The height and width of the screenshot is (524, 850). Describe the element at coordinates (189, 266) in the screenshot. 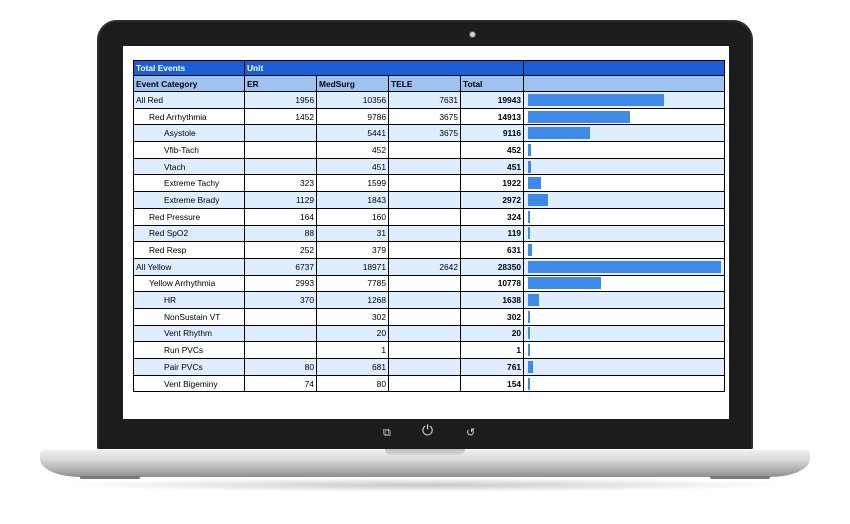

I see `cell-event-category: All Yellow` at that location.